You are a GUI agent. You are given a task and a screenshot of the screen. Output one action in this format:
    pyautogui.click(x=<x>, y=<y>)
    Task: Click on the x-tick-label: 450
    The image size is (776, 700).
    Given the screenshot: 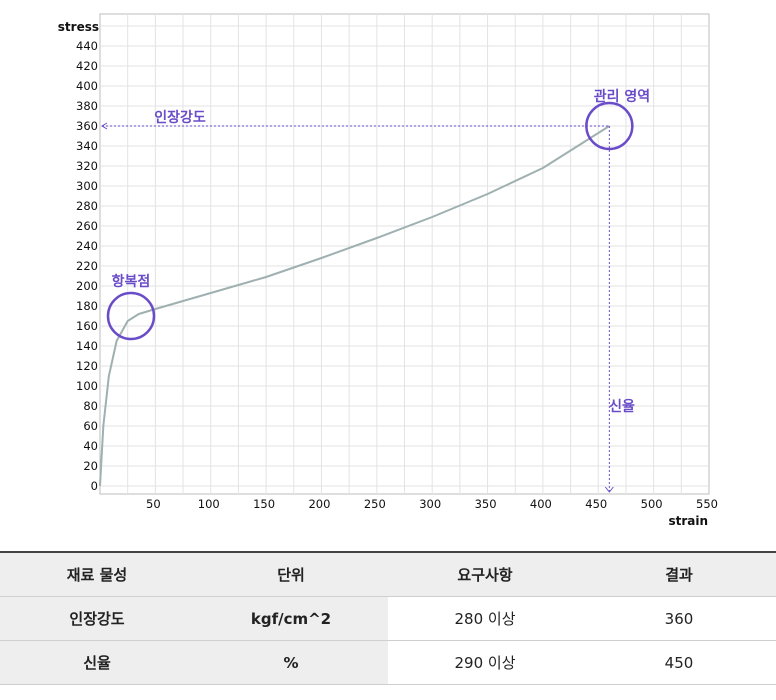 What is the action you would take?
    pyautogui.click(x=596, y=504)
    